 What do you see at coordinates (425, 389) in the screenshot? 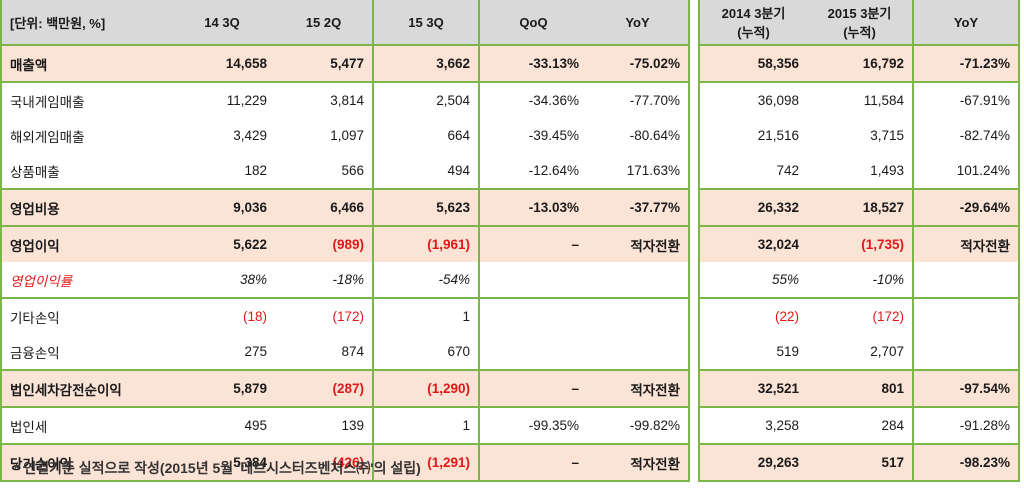
I see `cell-15-3q: (1,290)` at bounding box center [425, 389].